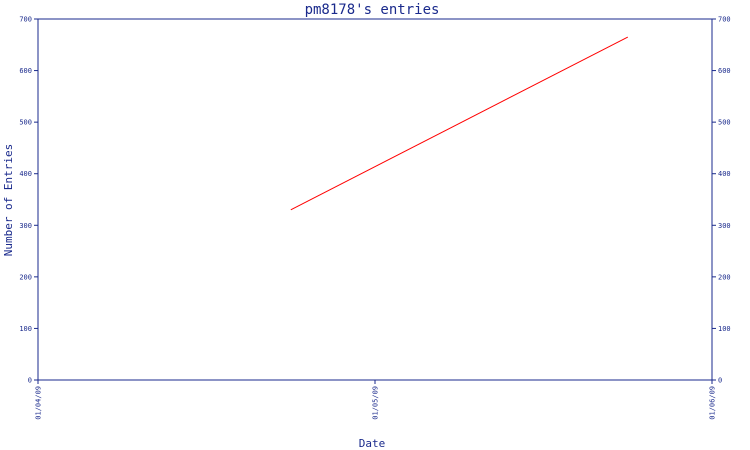  What do you see at coordinates (724, 71) in the screenshot?
I see `y-tick-label-right: 600` at bounding box center [724, 71].